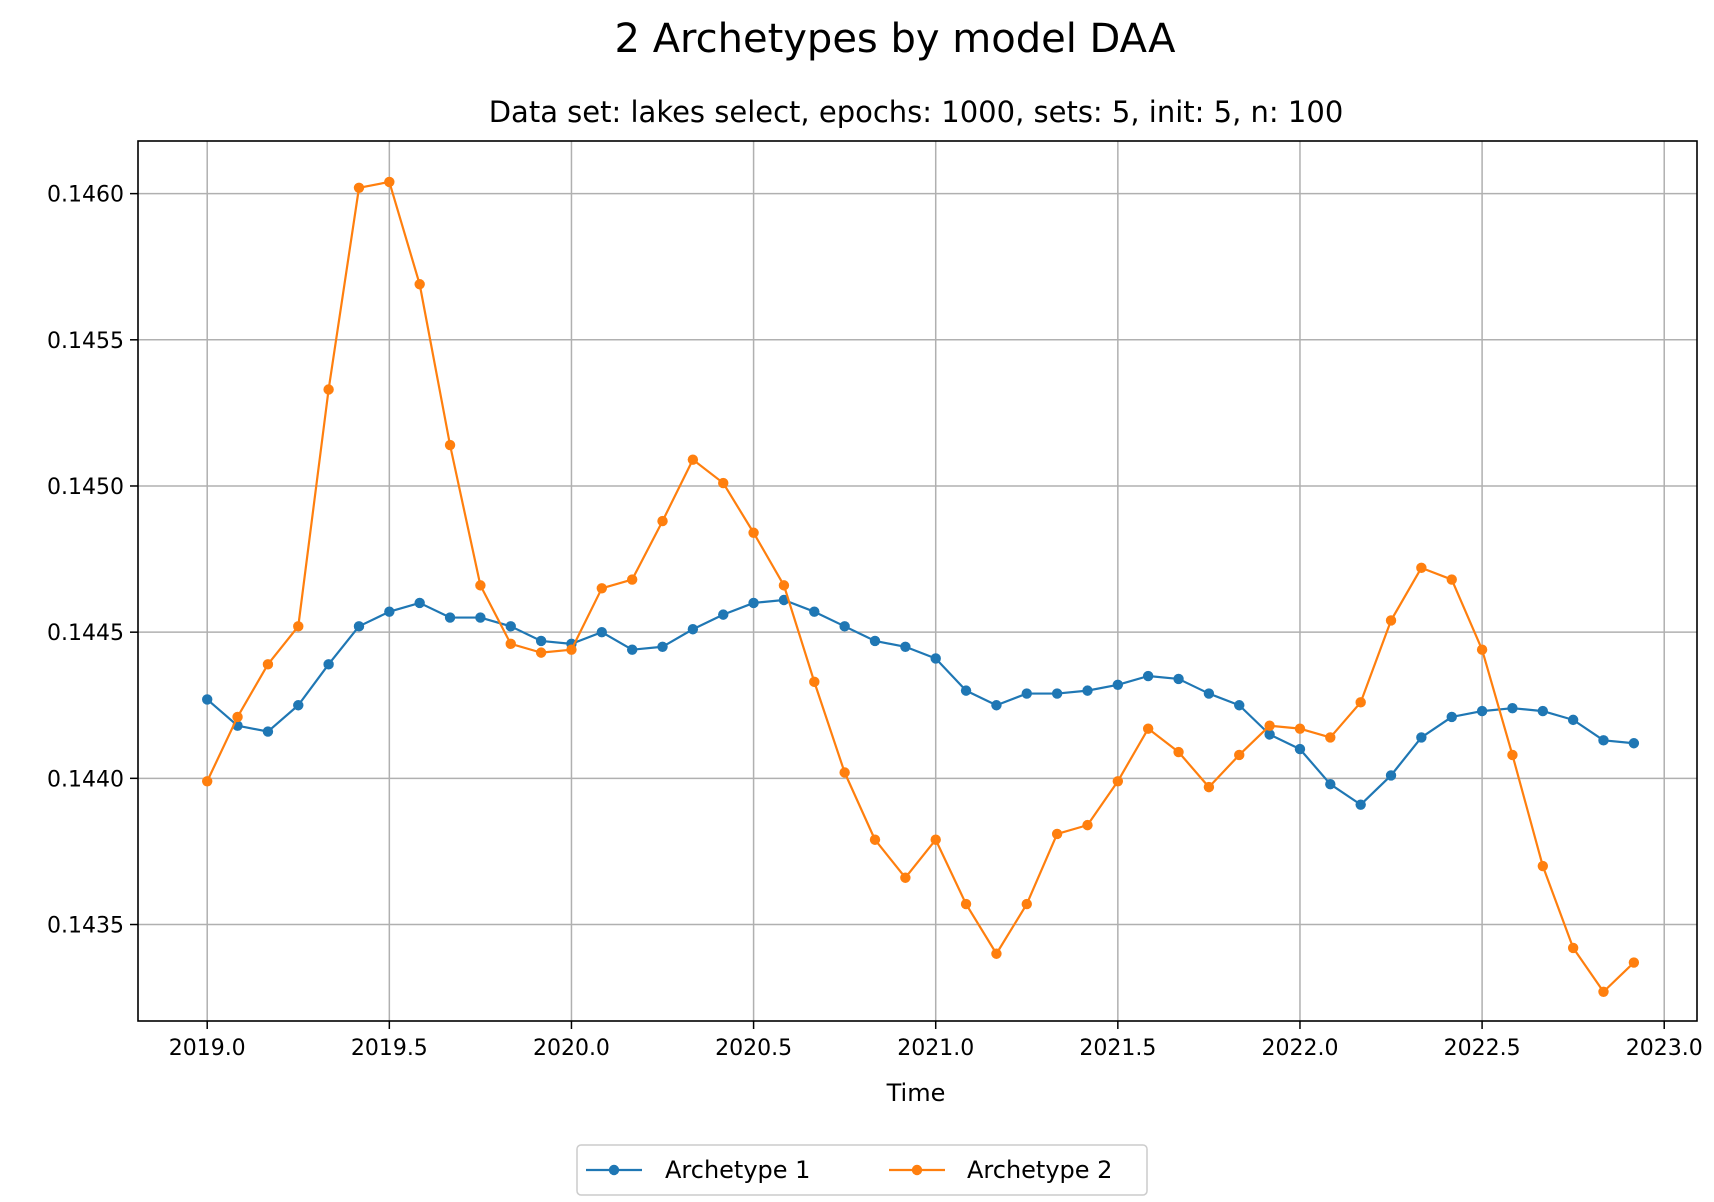 Image resolution: width=1714 pixels, height=1202 pixels. Describe the element at coordinates (1664, 1048) in the screenshot. I see `x-tick-label: 2023.0` at that location.